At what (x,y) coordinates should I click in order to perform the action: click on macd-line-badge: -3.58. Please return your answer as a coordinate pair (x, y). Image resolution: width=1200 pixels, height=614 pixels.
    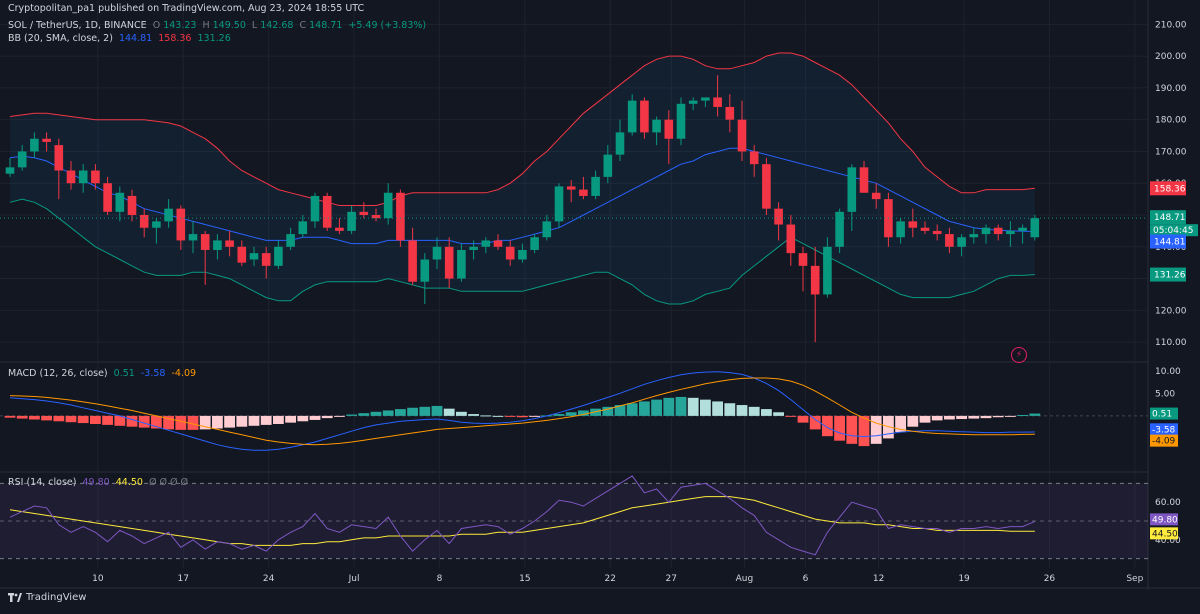
    Looking at the image, I should click on (1164, 430).